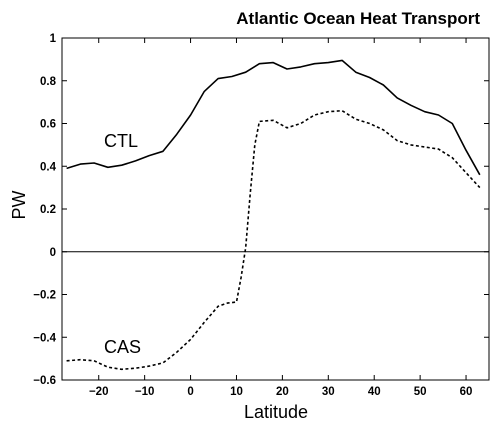  What do you see at coordinates (236, 392) in the screenshot?
I see `x-tick-label: 10` at bounding box center [236, 392].